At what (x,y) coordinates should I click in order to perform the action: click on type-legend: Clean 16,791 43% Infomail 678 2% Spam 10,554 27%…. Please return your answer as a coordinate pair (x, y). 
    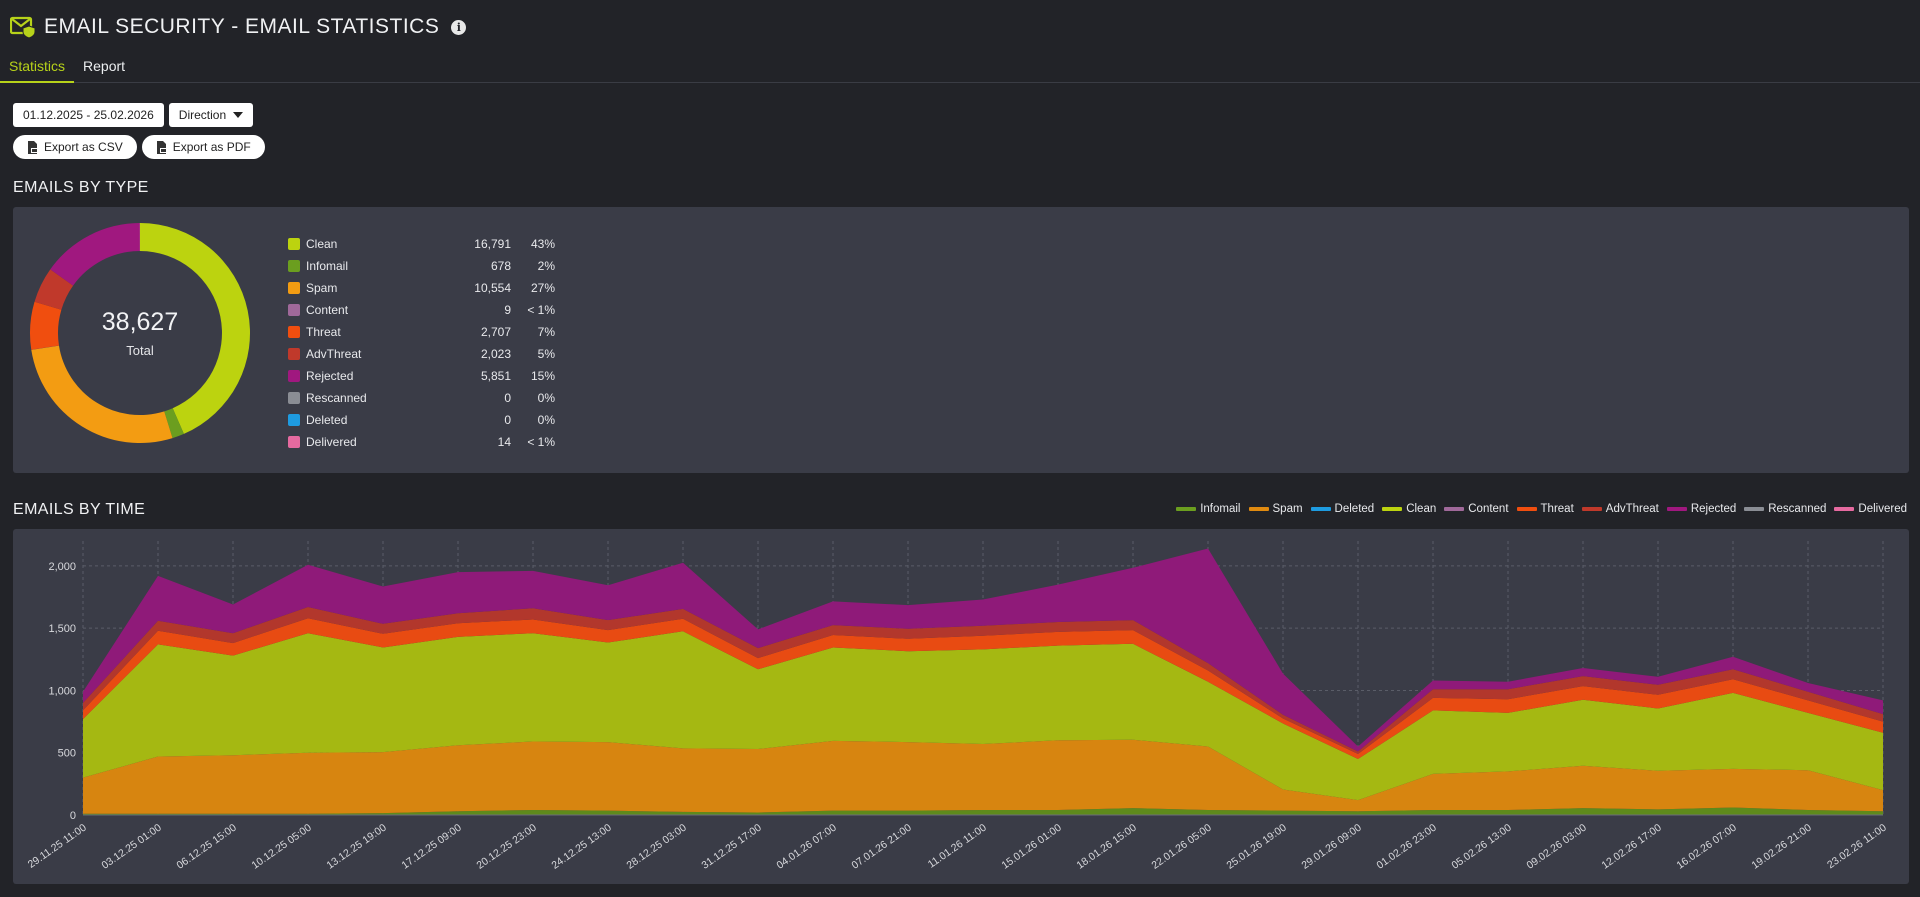
    Looking at the image, I should click on (421, 343).